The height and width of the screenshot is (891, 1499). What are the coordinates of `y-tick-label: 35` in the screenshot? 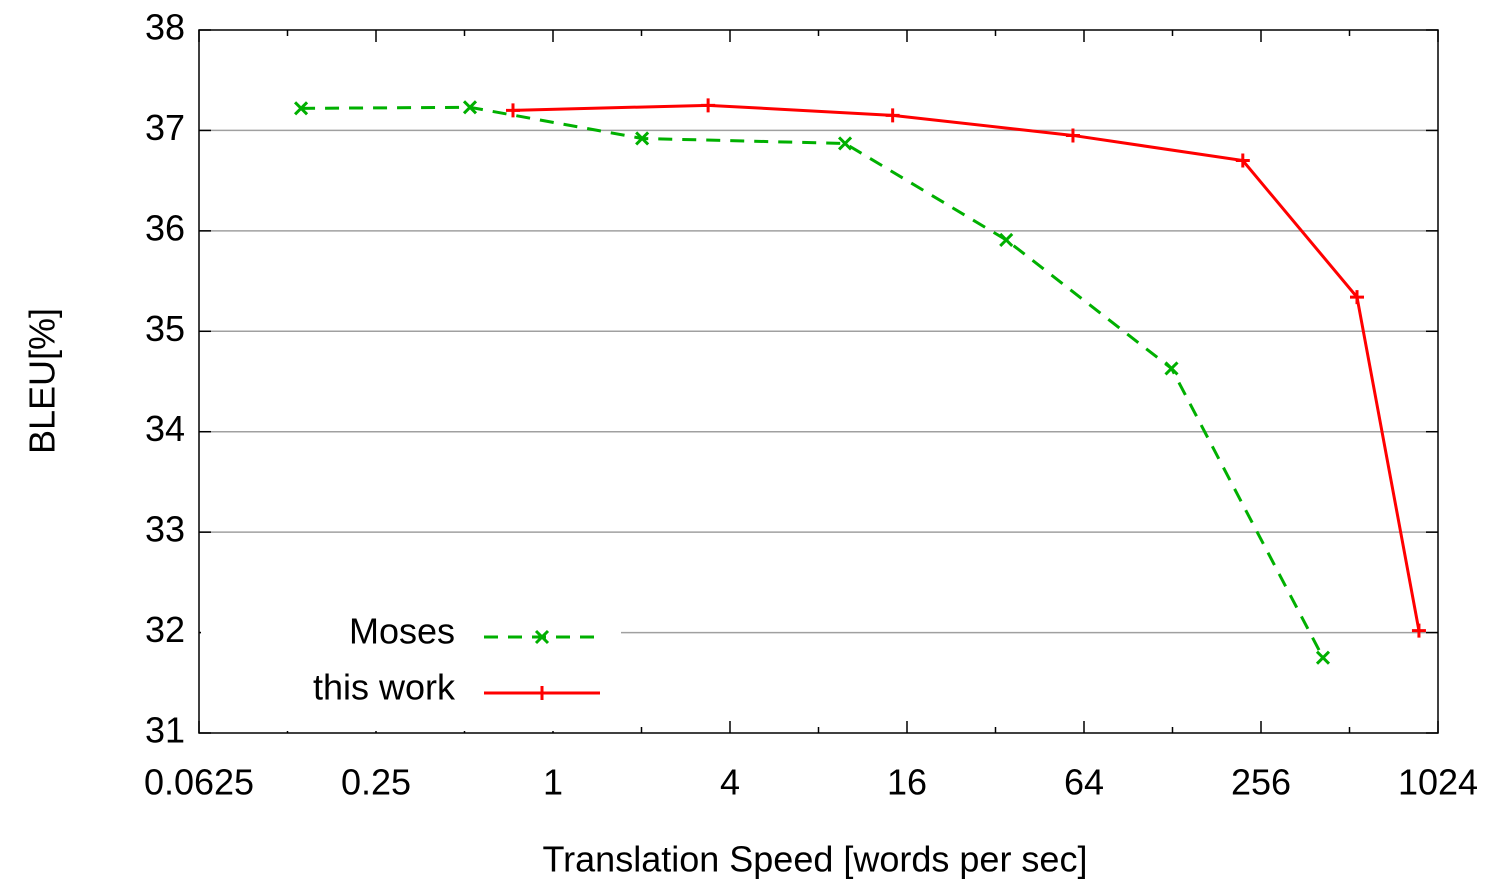 It's located at (165, 328).